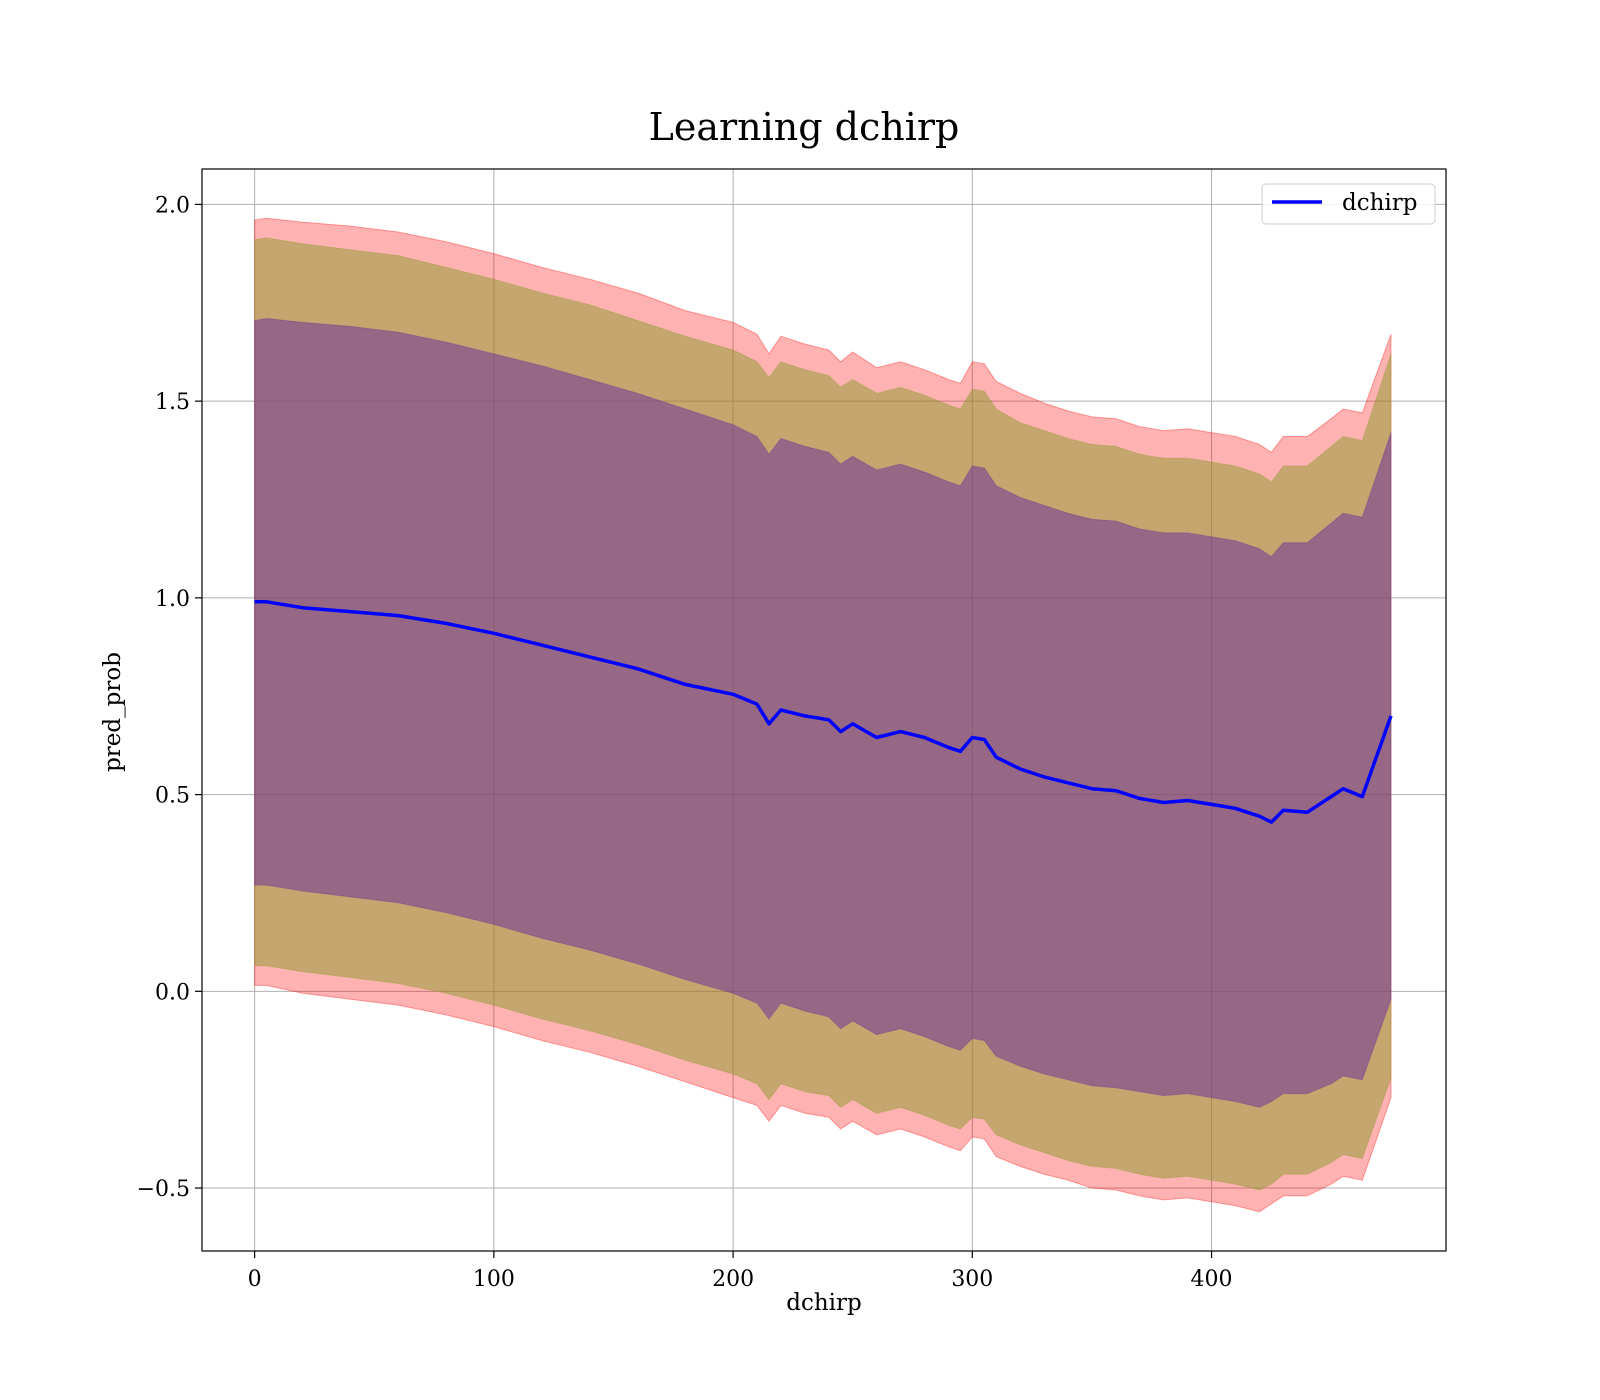 The height and width of the screenshot is (1400, 1600). Describe the element at coordinates (172, 205) in the screenshot. I see `y-tick-label: 2.0` at that location.